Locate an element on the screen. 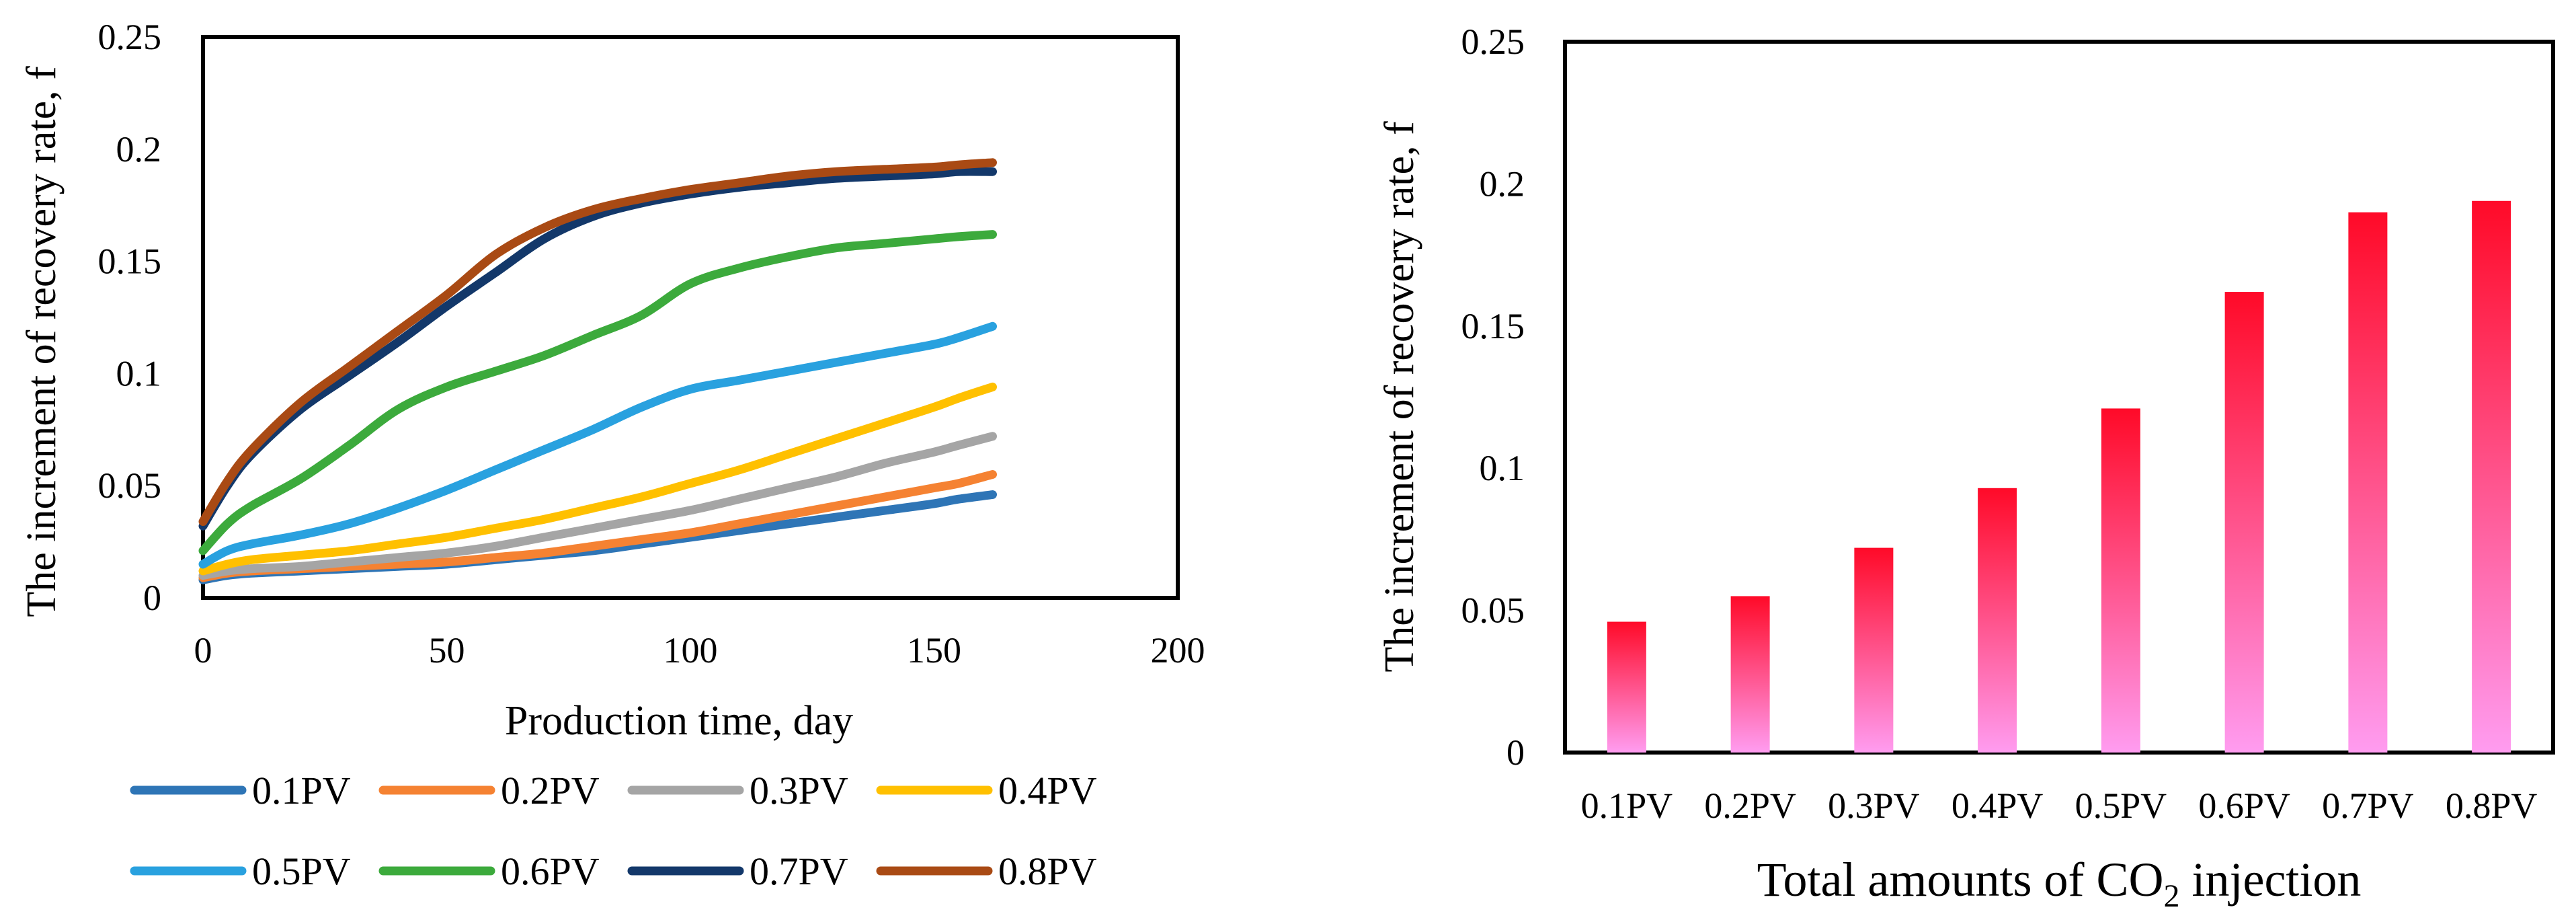 The image size is (2576, 922). legend-label: 0.5PV is located at coordinates (301, 871).